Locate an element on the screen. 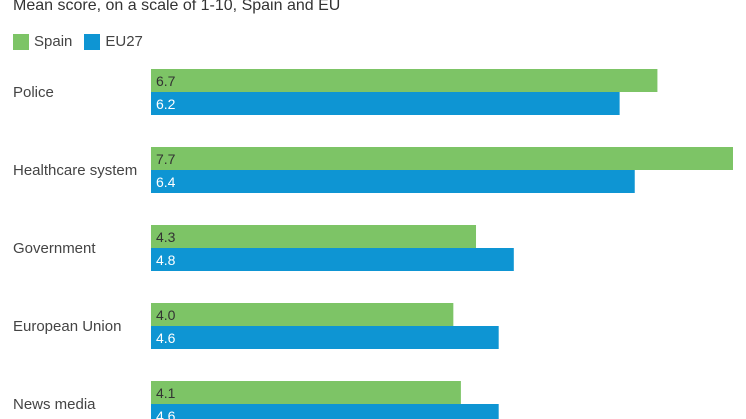  category-label-police: Police is located at coordinates (33, 92).